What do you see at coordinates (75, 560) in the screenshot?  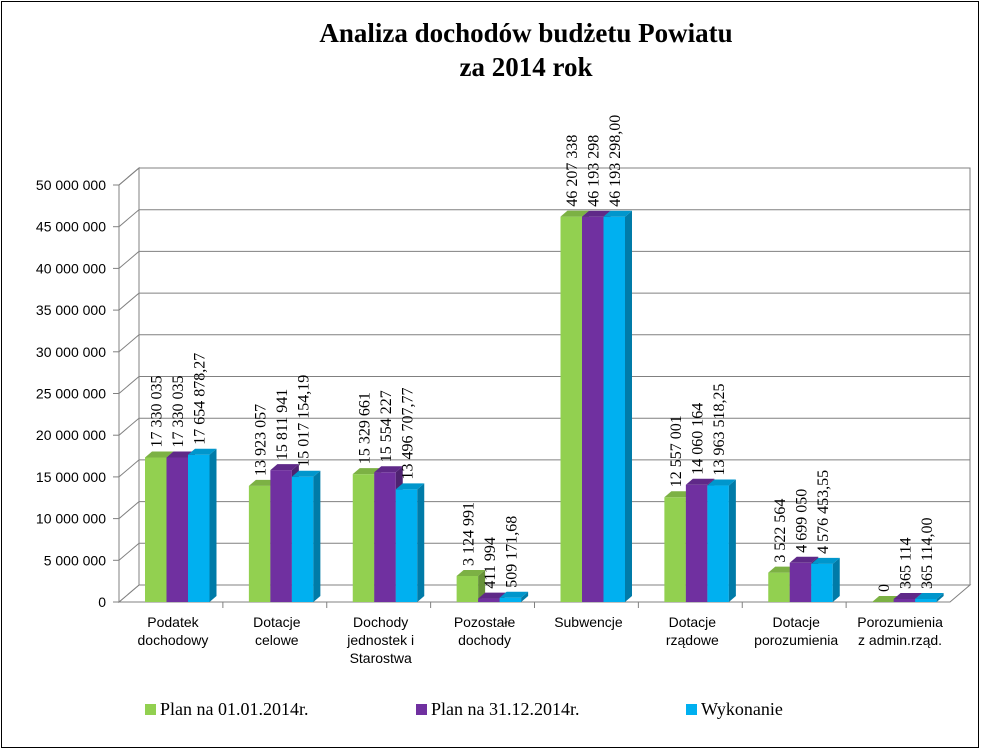 I see `y-tick-label: 5 000 000` at bounding box center [75, 560].